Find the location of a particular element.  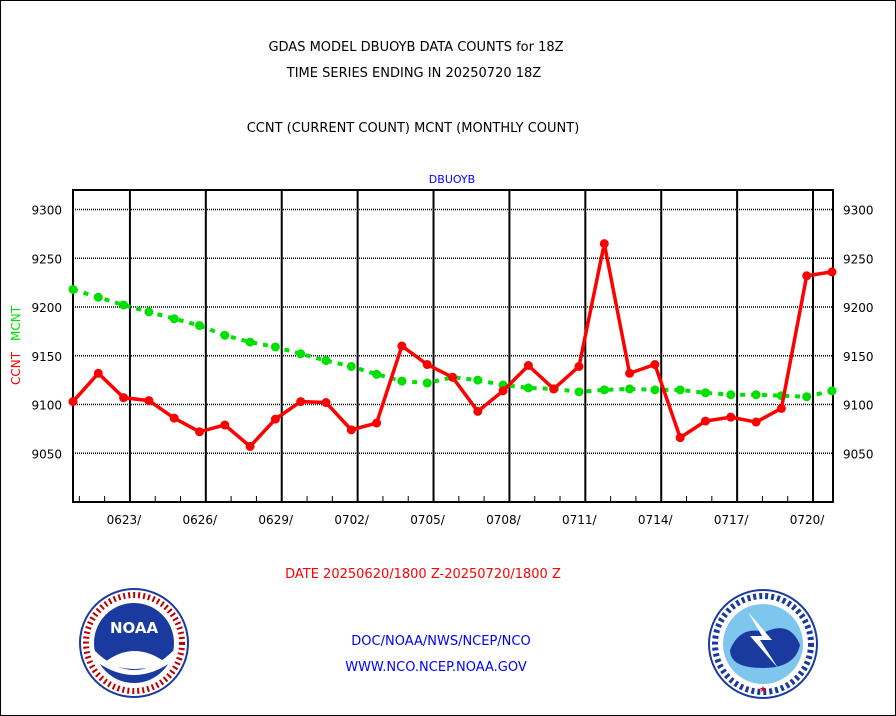

org-path: DOC/NOAA/NWS/NCEP/NCO is located at coordinates (440, 641).